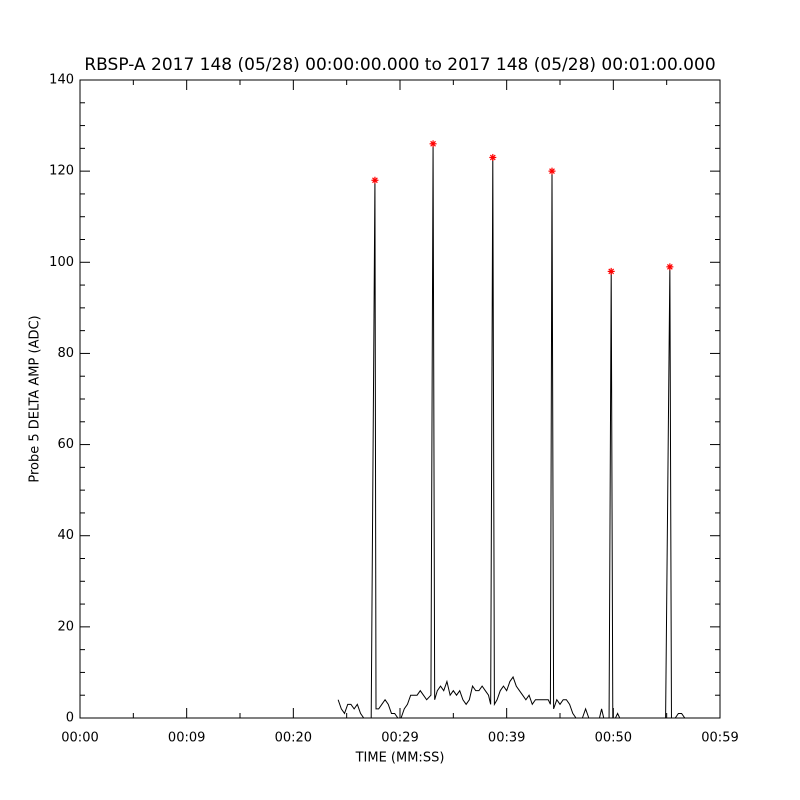 The image size is (800, 800). Describe the element at coordinates (61, 262) in the screenshot. I see `y-tick-label: 100` at that location.